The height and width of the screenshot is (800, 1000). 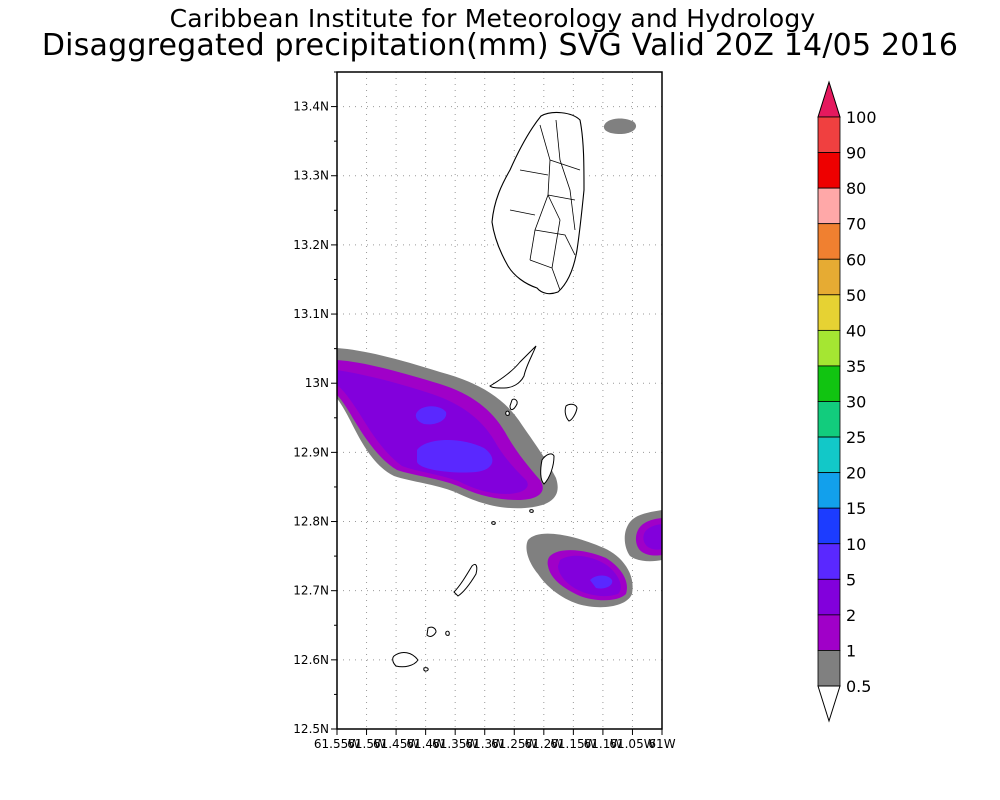 I want to click on colorbar-label: 10, so click(x=856, y=544).